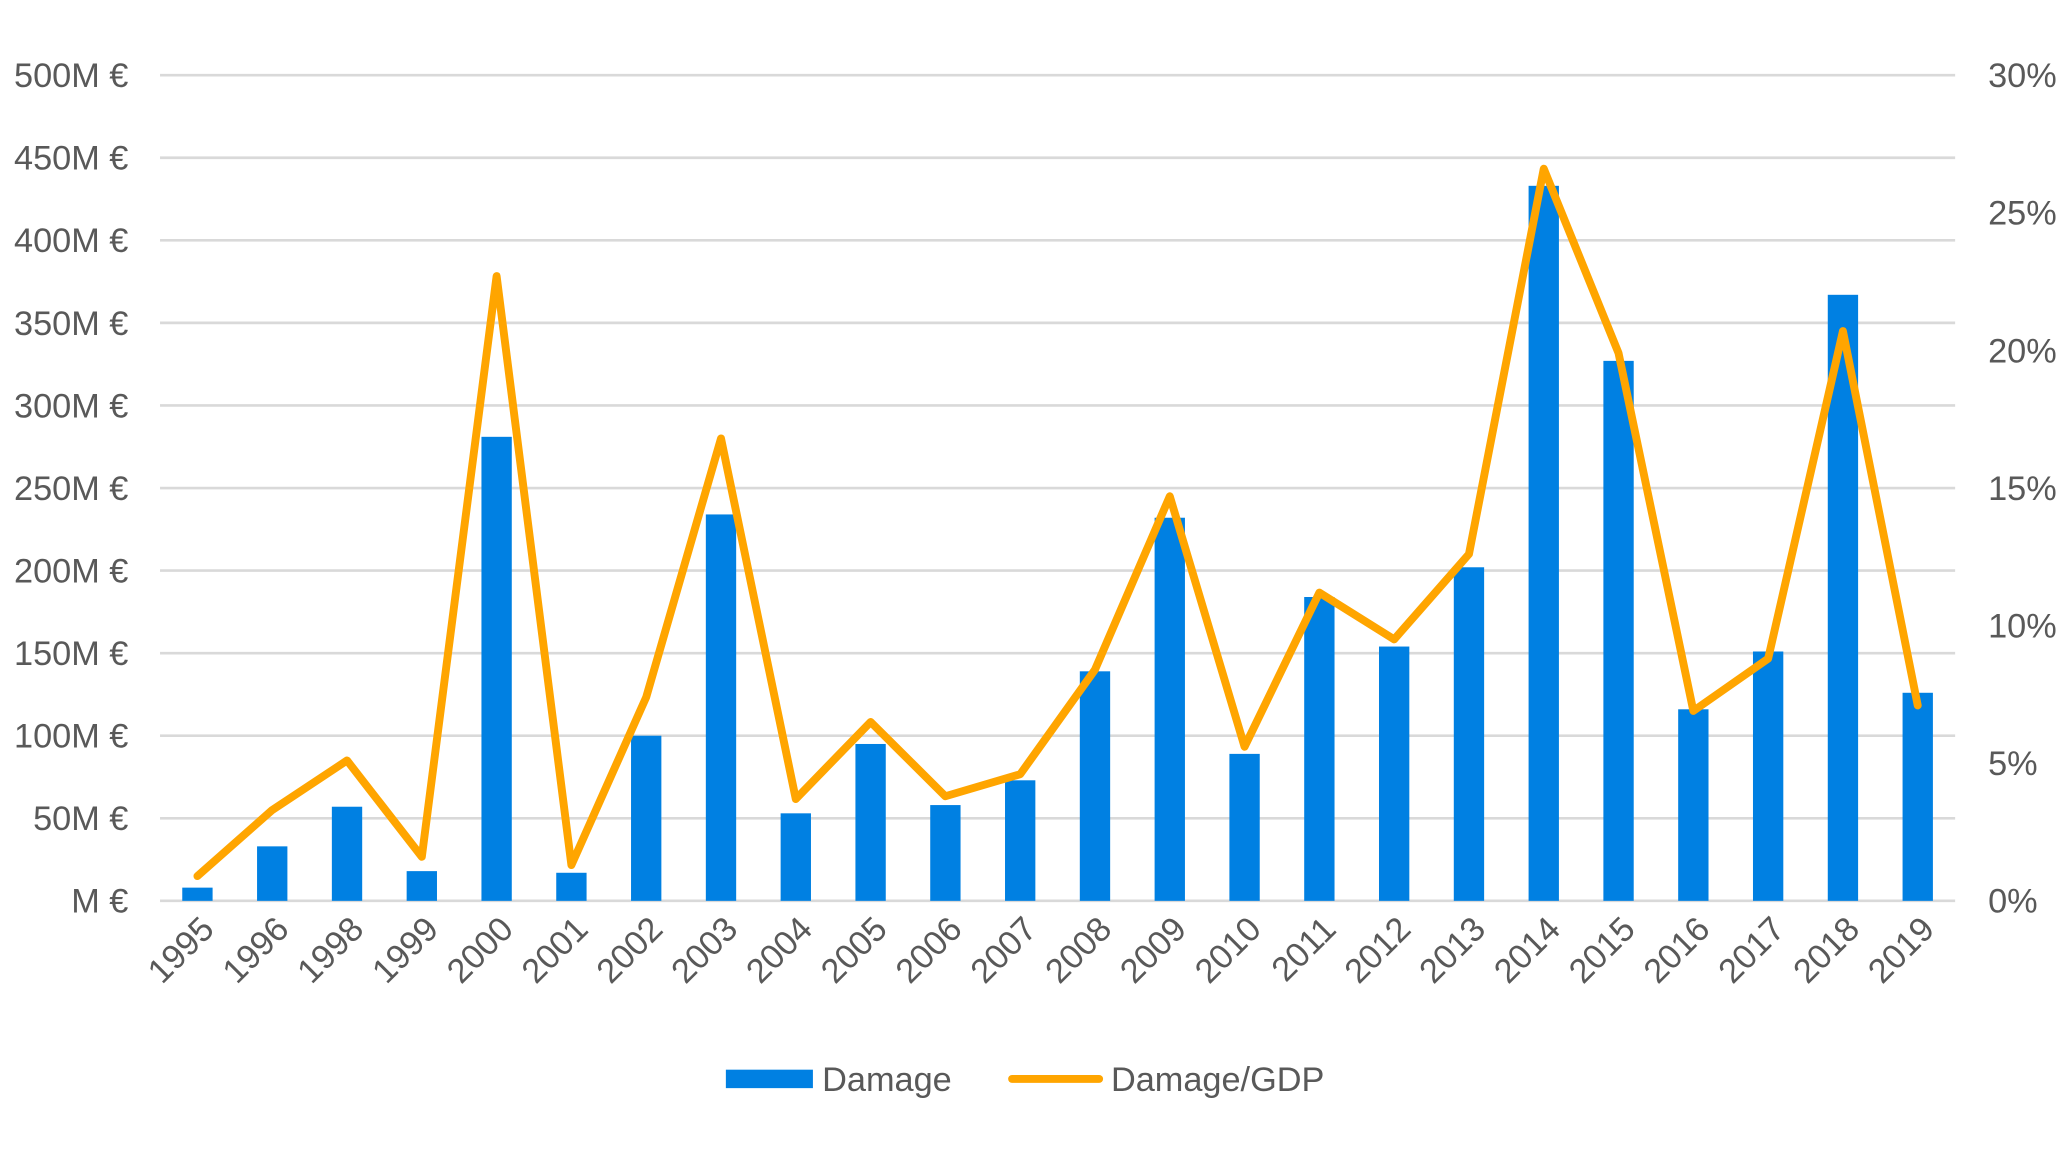 This screenshot has width=2069, height=1162. What do you see at coordinates (1527, 950) in the screenshot?
I see `x-tick-label: 2014` at bounding box center [1527, 950].